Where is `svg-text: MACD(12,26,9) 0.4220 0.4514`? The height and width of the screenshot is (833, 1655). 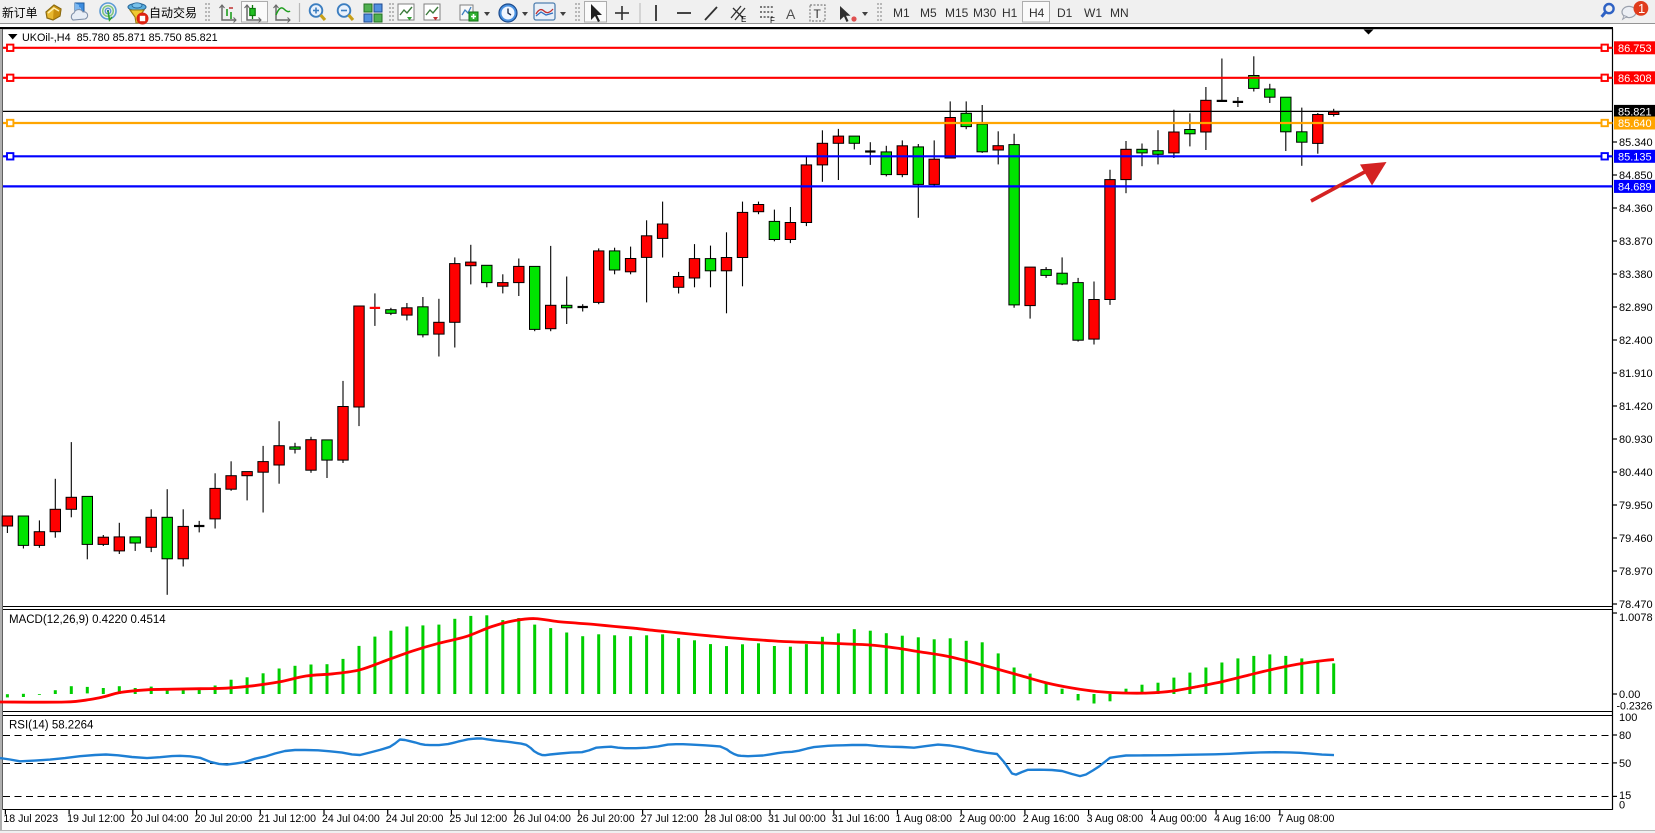
svg-text: MACD(12,26,9) 0.4220 0.4514 is located at coordinates (87, 620).